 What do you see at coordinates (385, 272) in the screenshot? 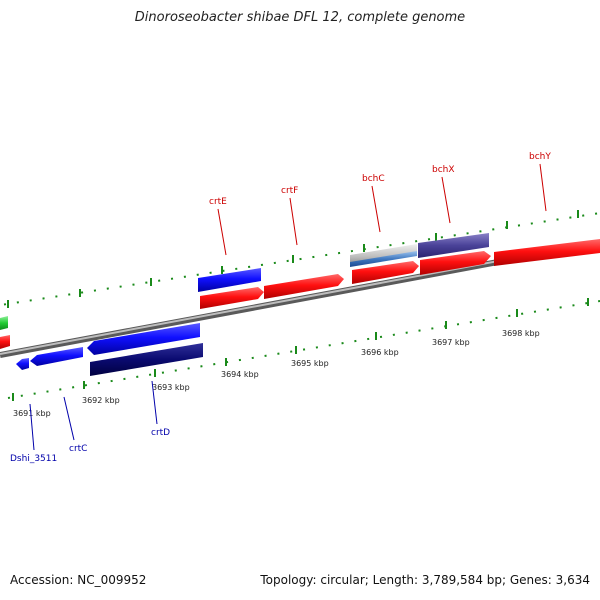
I see `gene-arrow-bchc` at bounding box center [385, 272].